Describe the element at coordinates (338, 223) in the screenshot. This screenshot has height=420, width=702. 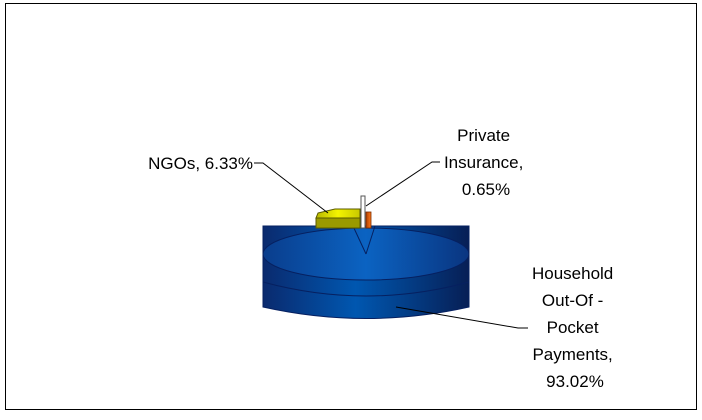
I see `slice-ngos-side` at that location.